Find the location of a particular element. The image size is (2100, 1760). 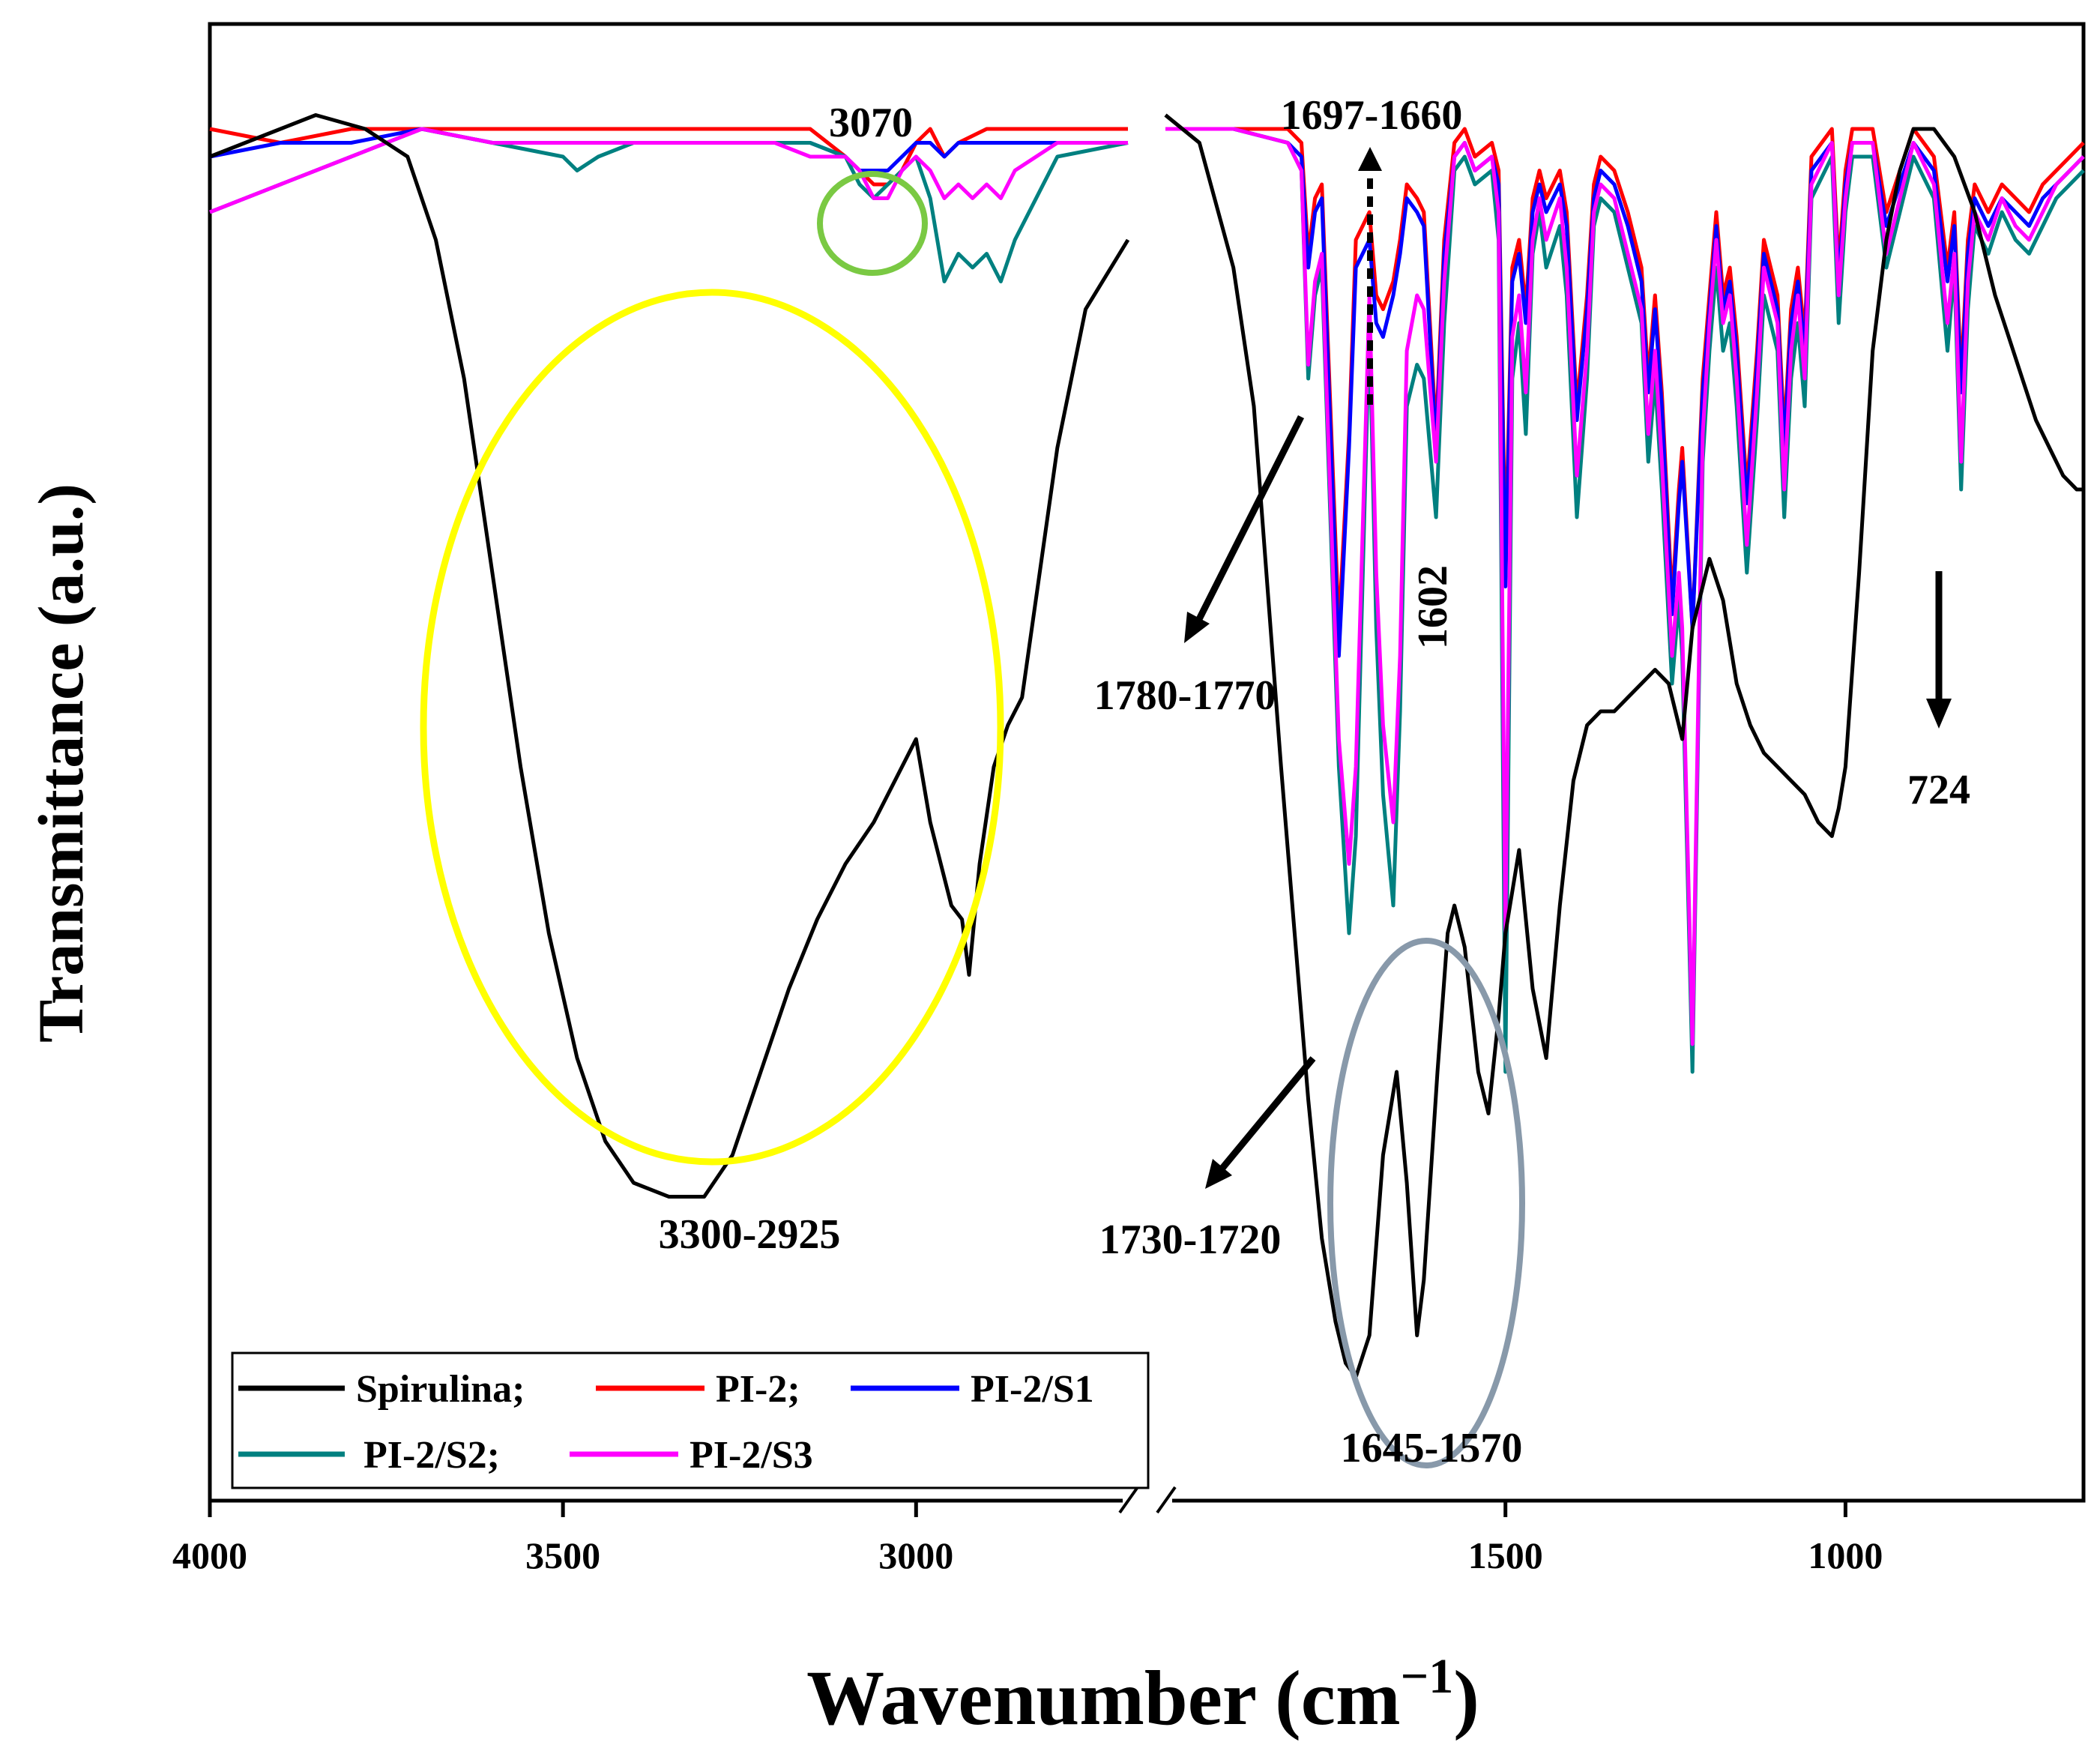

label-1730-1720: 1730-1720 is located at coordinates (1190, 1240).